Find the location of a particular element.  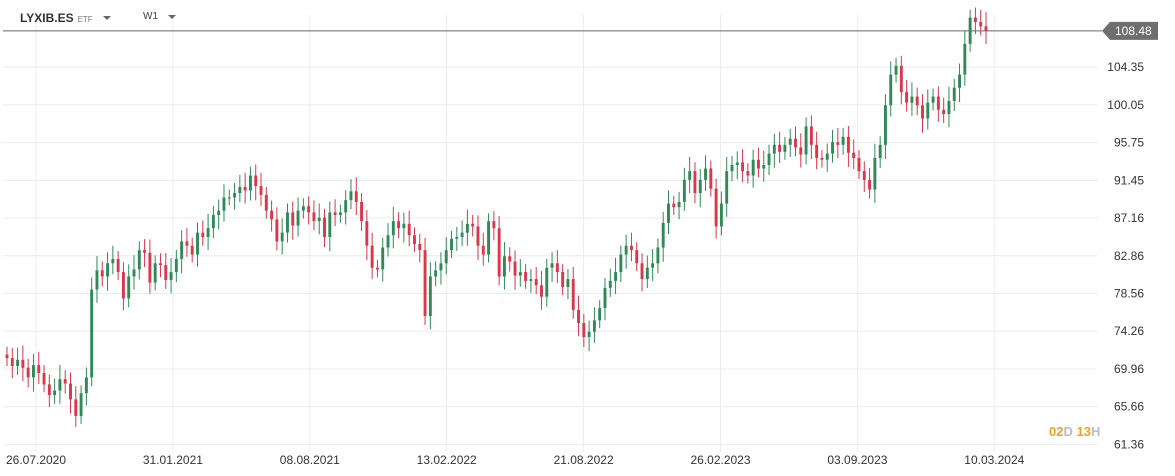

timeframe-label: W1 is located at coordinates (150, 16).